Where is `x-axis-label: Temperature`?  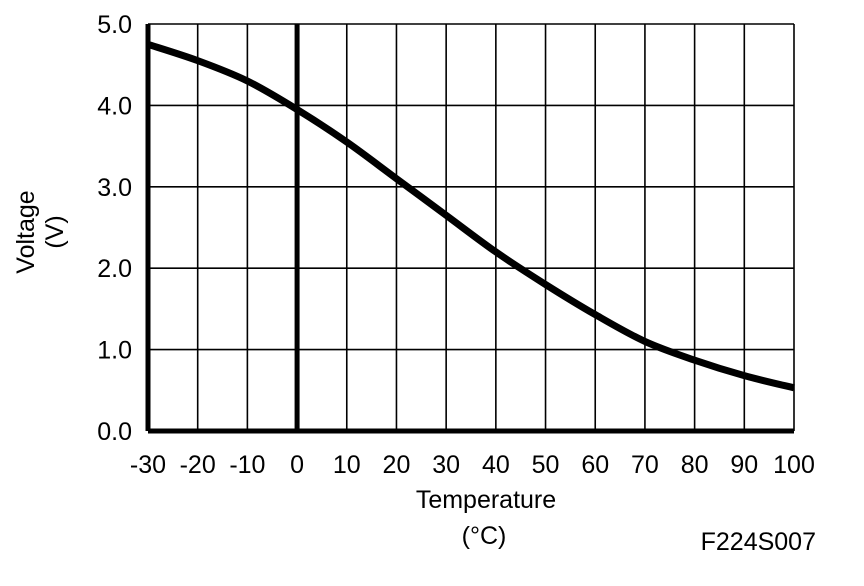
x-axis-label: Temperature is located at coordinates (486, 500).